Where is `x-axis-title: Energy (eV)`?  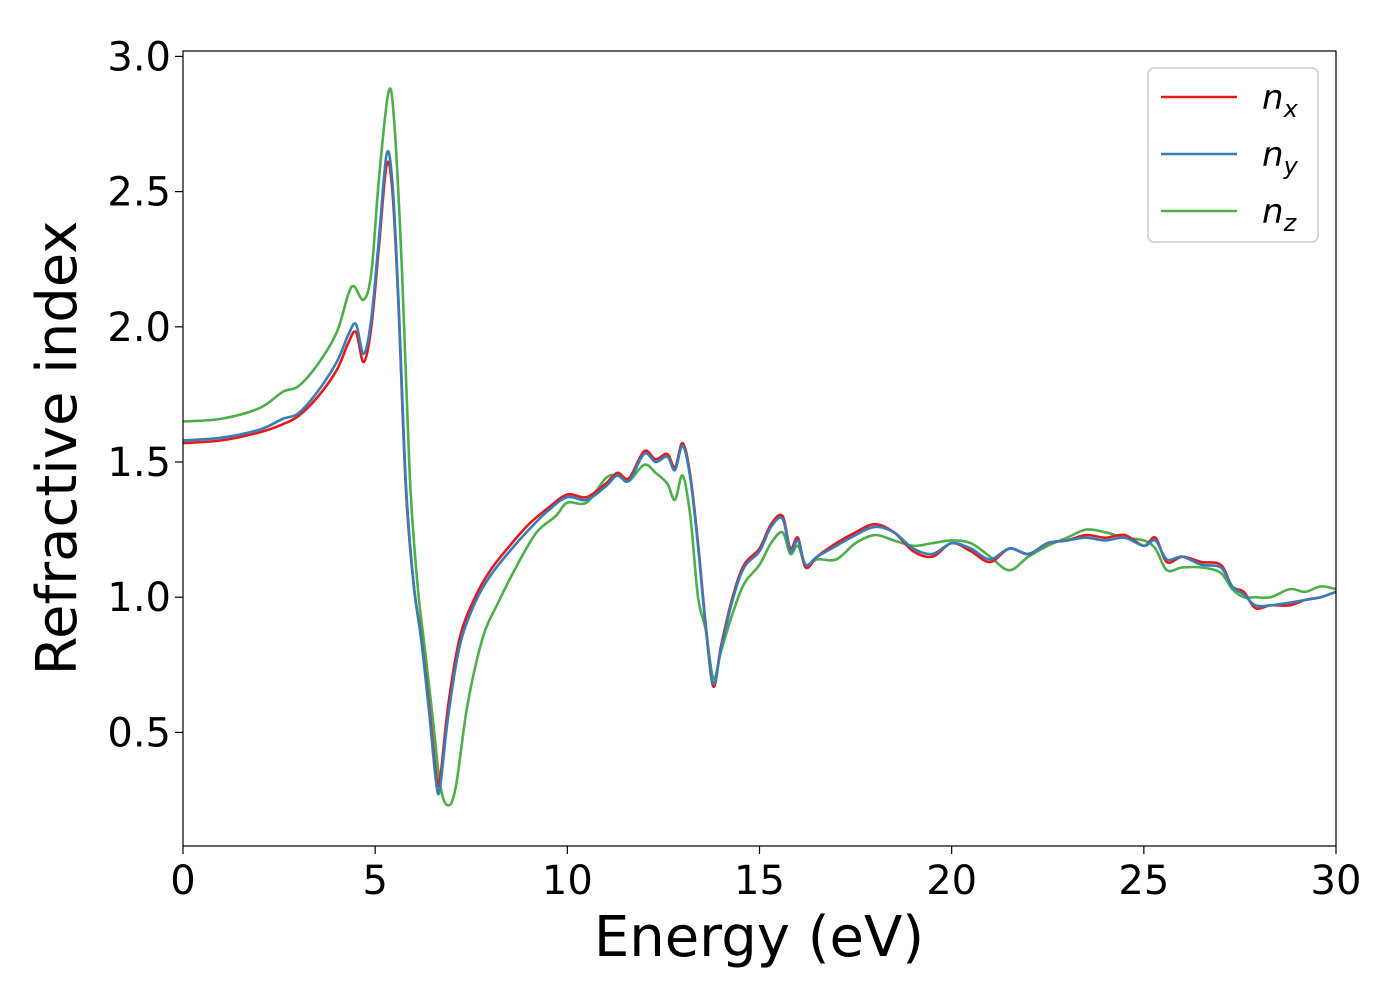
x-axis-title: Energy (eV) is located at coordinates (759, 937).